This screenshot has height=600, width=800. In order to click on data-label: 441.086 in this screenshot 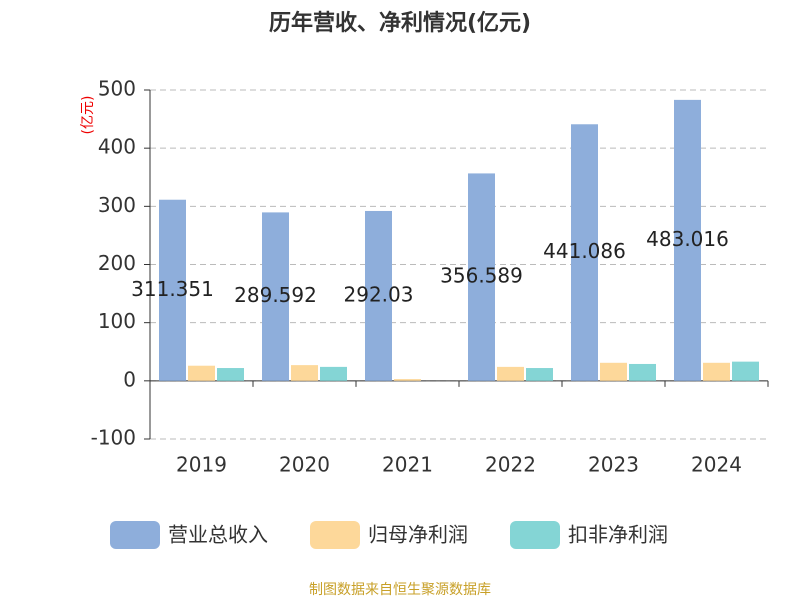, I will do `click(584, 251)`.